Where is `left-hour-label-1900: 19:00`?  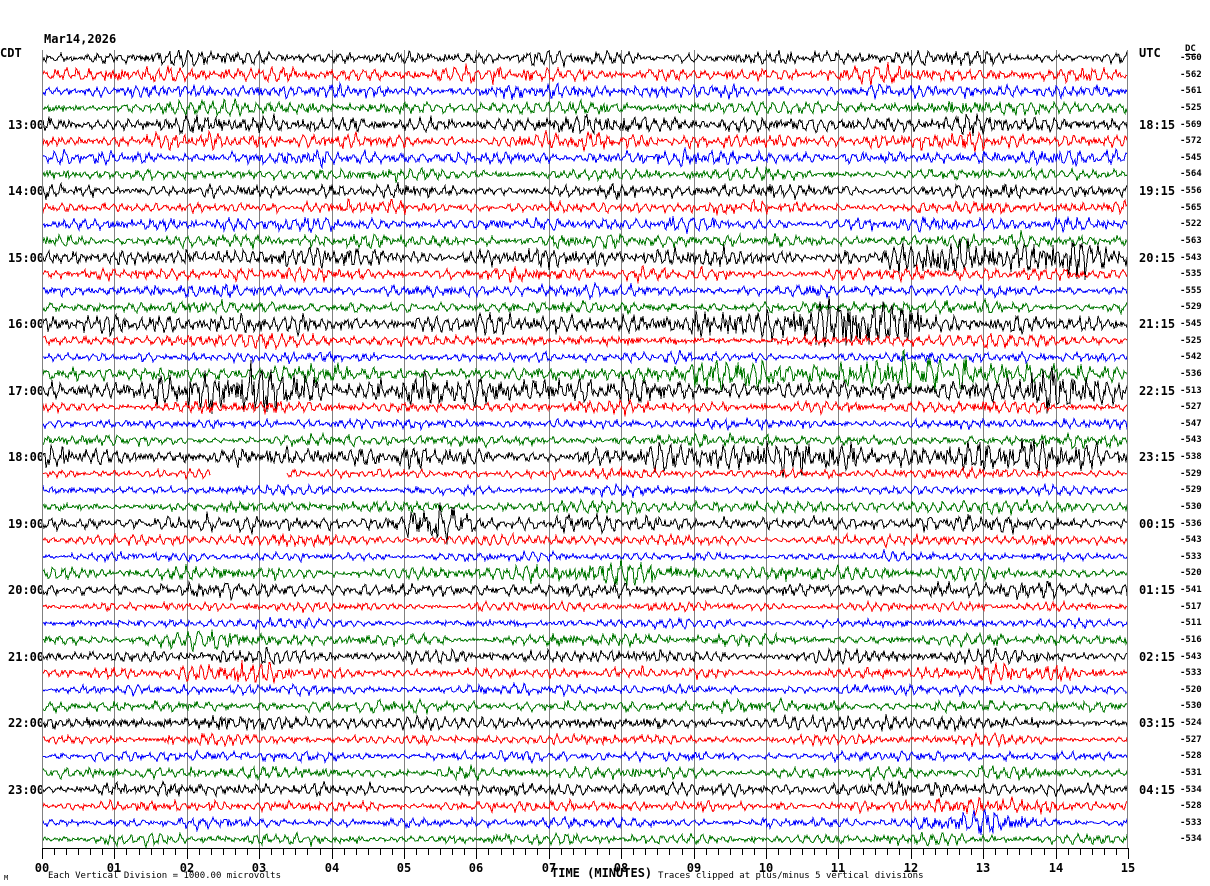
left-hour-label-1900: 19:00 is located at coordinates (26, 523).